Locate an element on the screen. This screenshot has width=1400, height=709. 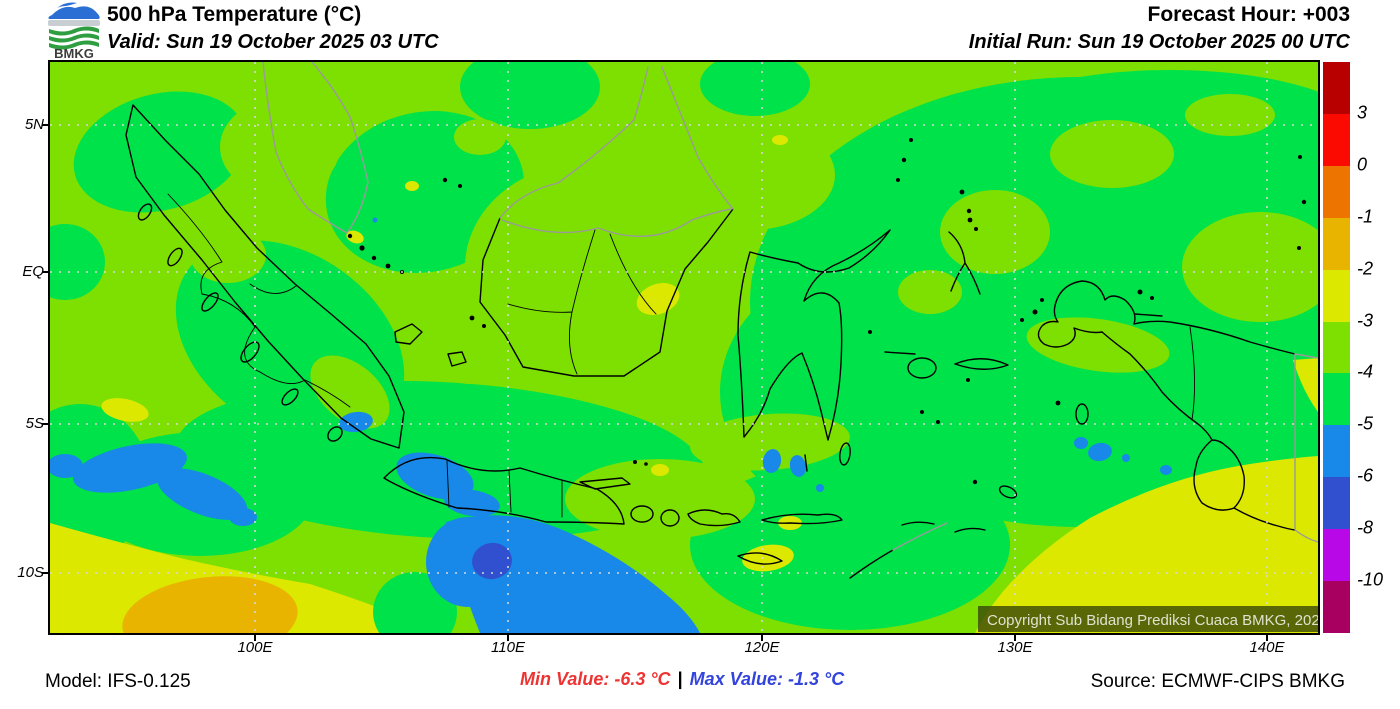
legend-segment-red is located at coordinates (1336, 139).